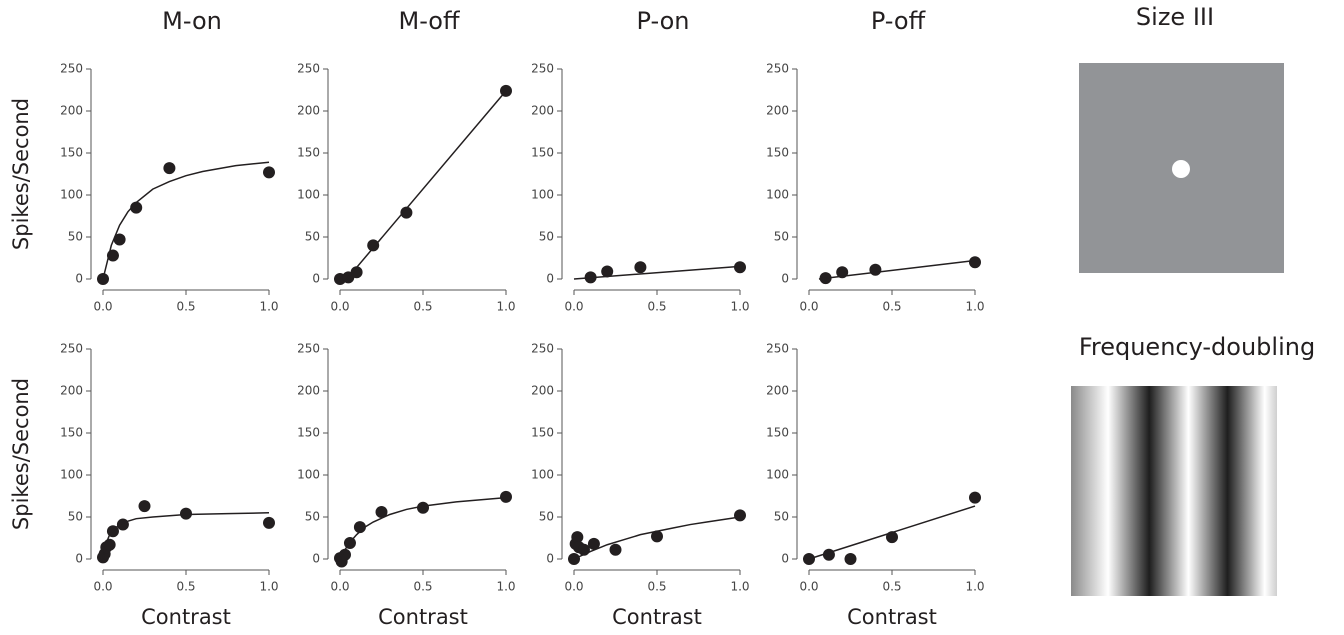 Image resolution: width=1344 pixels, height=635 pixels. I want to click on chart-title: P-off, so click(898, 21).